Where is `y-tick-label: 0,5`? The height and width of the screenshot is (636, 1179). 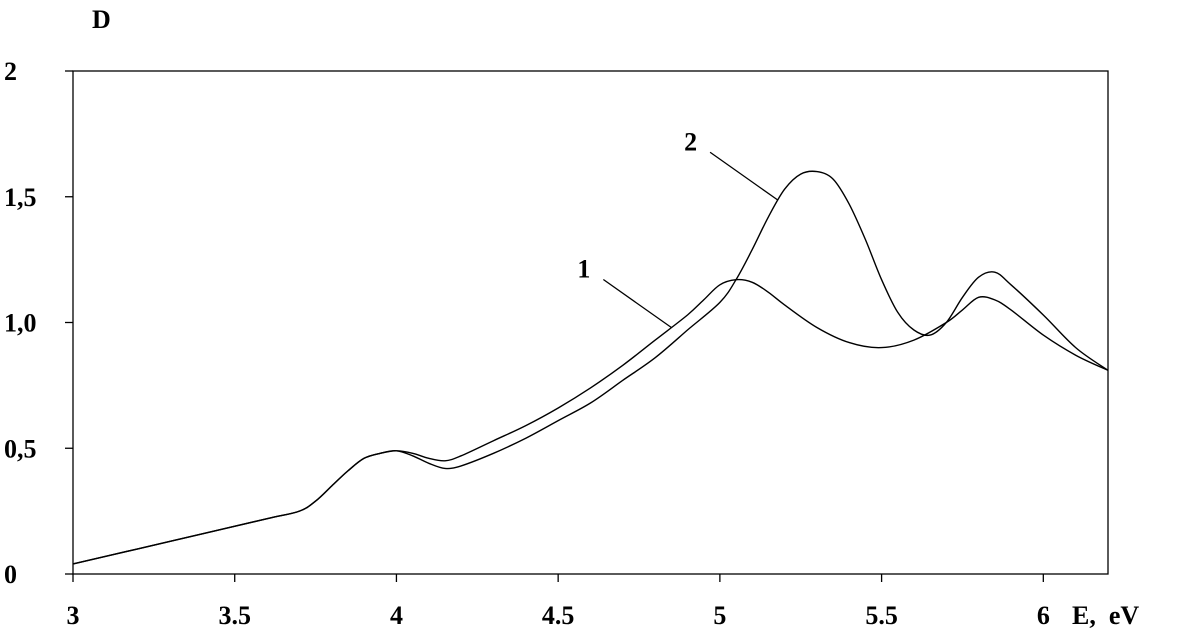
y-tick-label: 0,5 is located at coordinates (20, 448).